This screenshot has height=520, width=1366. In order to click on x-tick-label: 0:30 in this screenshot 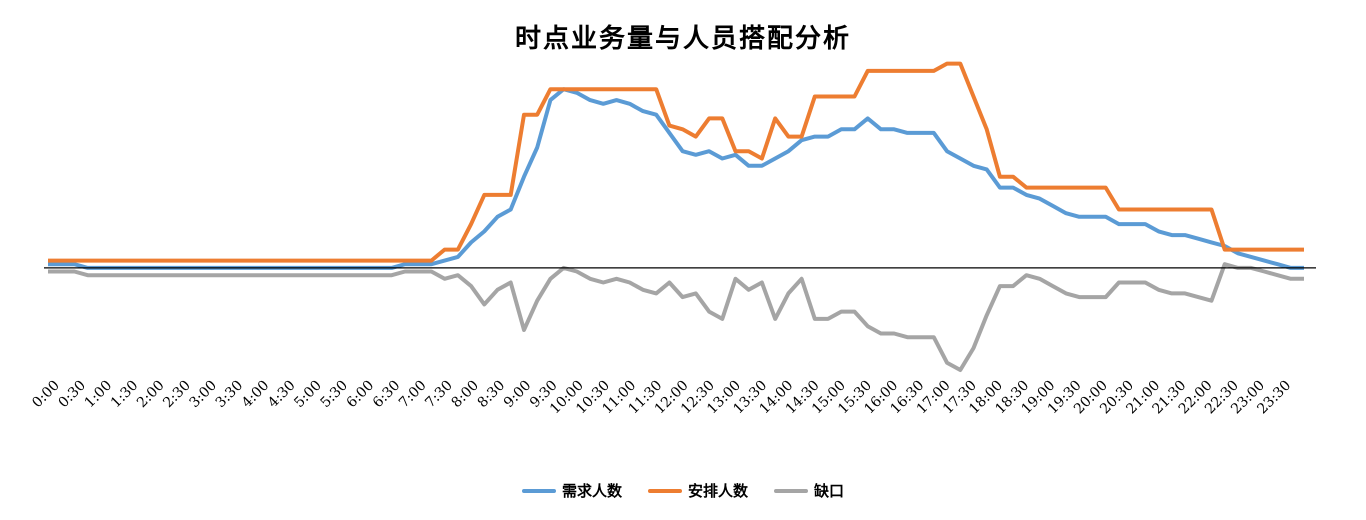, I will do `click(72, 395)`.